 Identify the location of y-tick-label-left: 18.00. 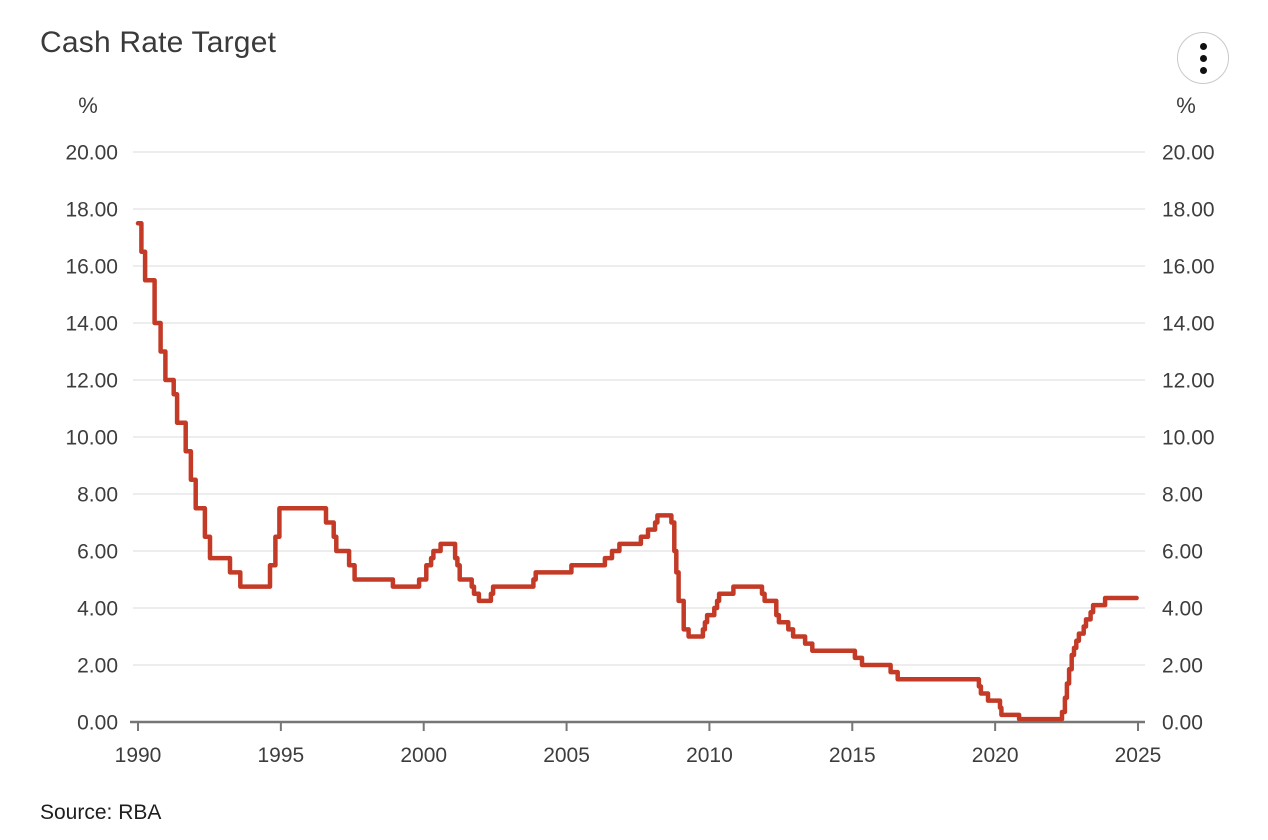
(91, 210).